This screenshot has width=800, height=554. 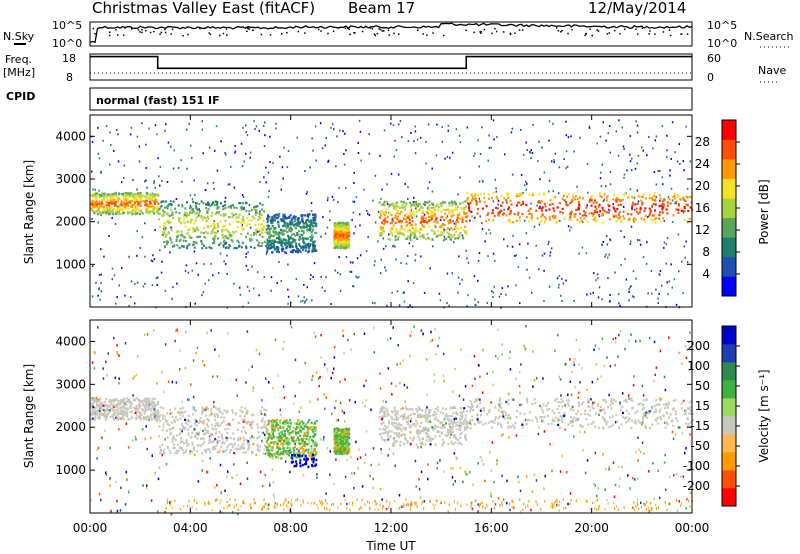 I want to click on noise-left-tick-bottom: 10^0, so click(x=67, y=43).